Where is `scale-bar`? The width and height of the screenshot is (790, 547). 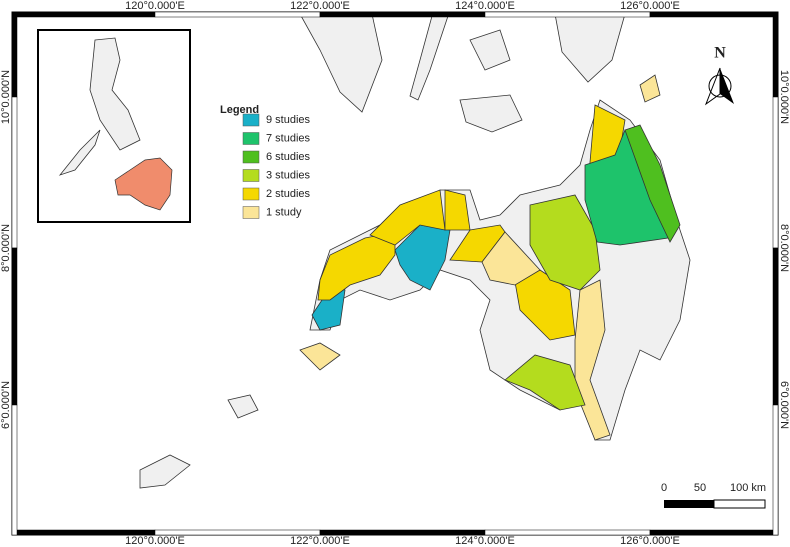 scale-bar is located at coordinates (715, 504).